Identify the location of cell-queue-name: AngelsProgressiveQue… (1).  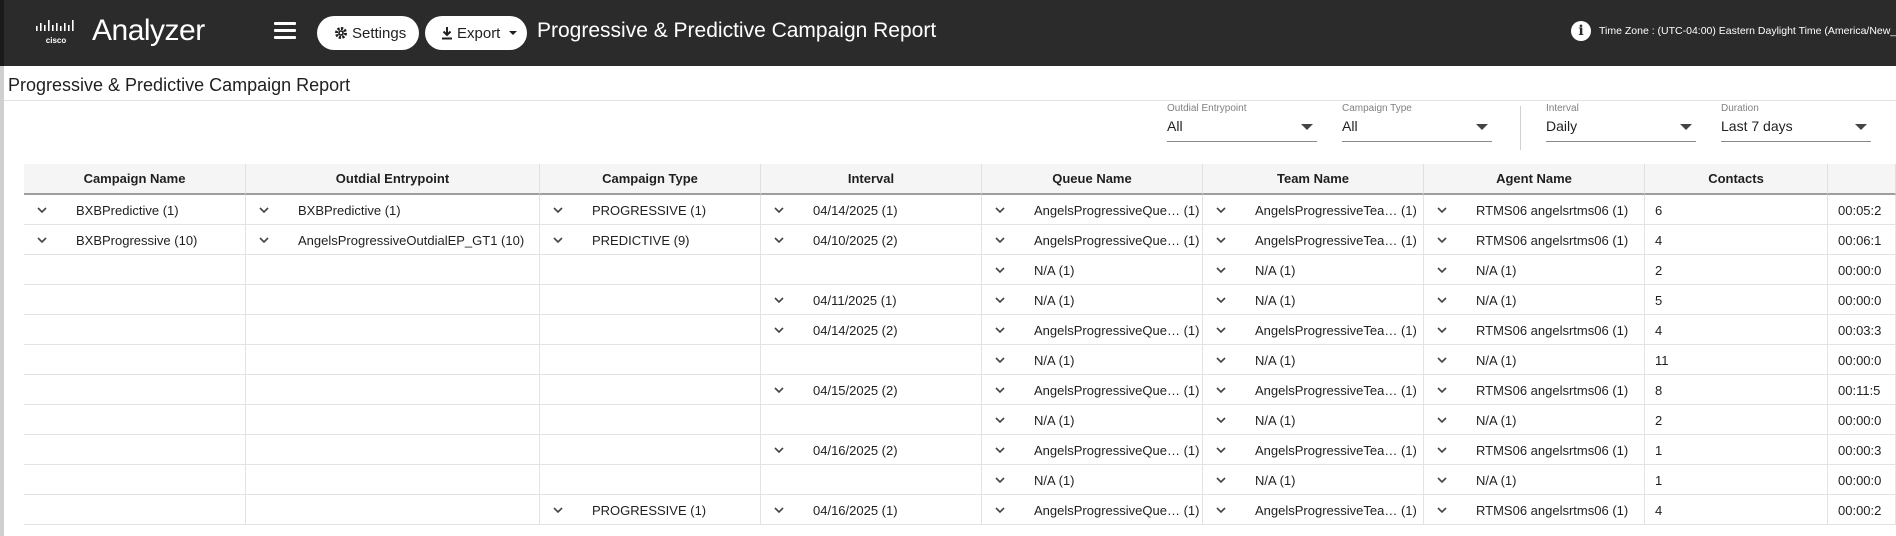
(1092, 390).